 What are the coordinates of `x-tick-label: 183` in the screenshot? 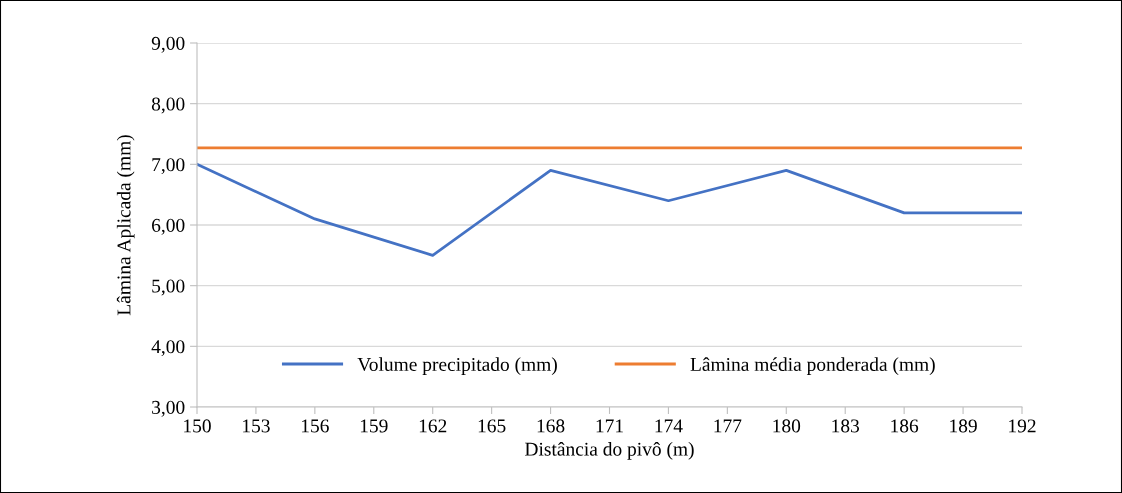 It's located at (846, 426).